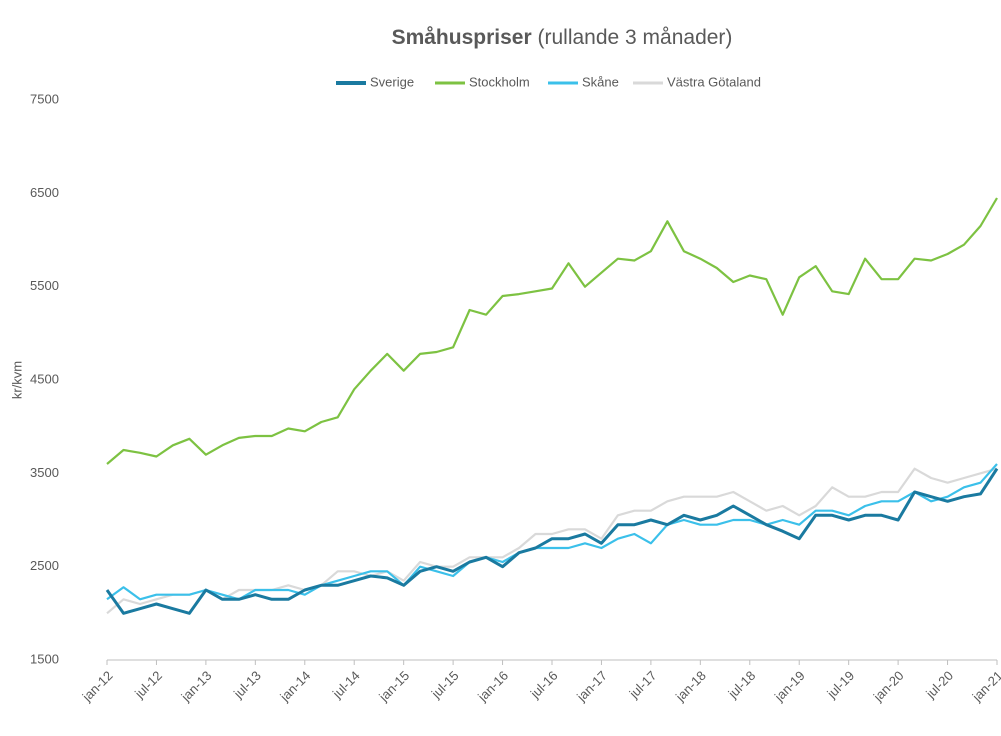 The image size is (1001, 736). Describe the element at coordinates (393, 686) in the screenshot. I see `x-tick-label: jan-15` at that location.